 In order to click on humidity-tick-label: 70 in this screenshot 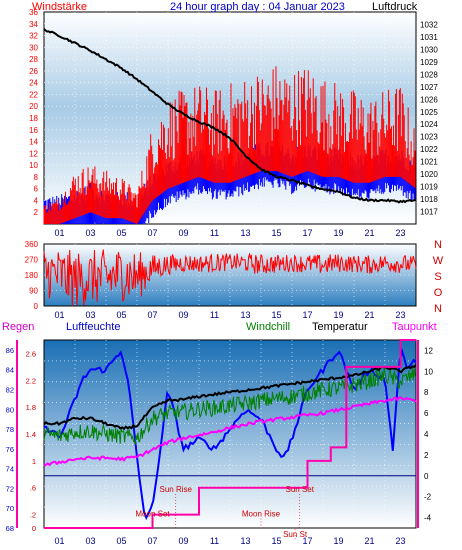, I will do `click(10, 508)`.